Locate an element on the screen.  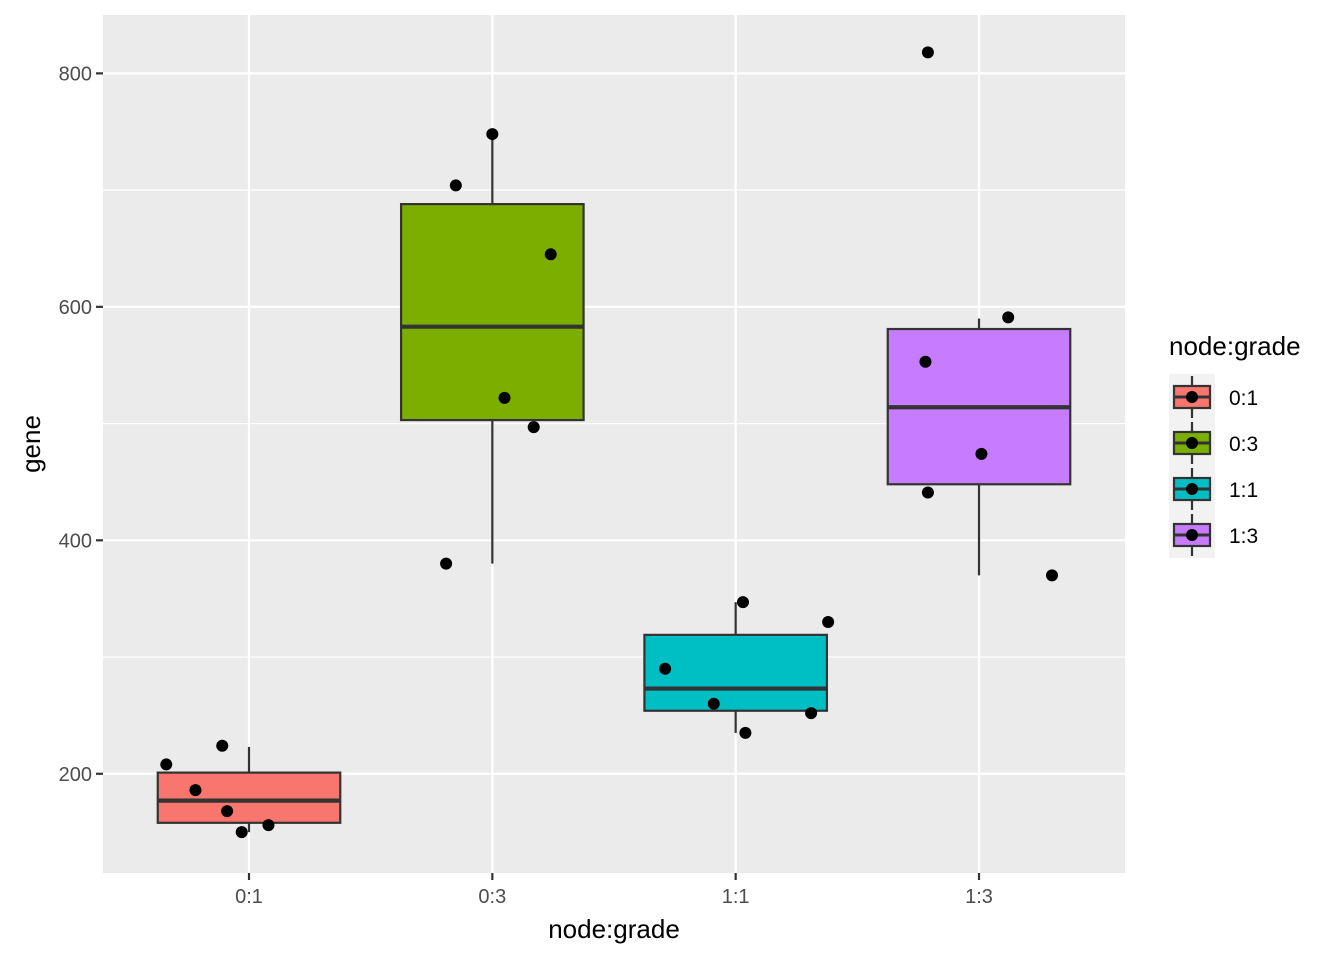
legend-item: 0:1 is located at coordinates (1215, 397).